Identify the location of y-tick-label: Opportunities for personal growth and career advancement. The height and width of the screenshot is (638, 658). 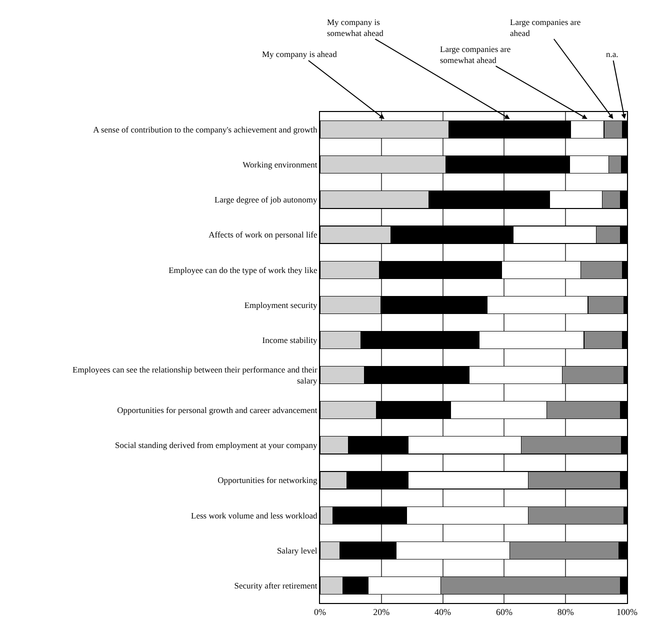
(217, 410).